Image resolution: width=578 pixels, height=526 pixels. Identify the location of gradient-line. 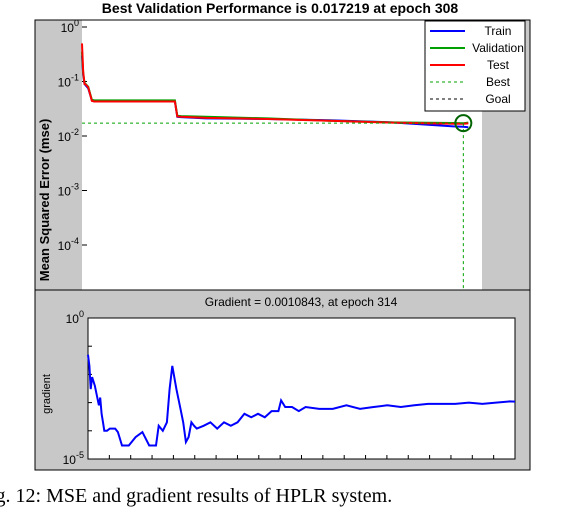
(301, 400).